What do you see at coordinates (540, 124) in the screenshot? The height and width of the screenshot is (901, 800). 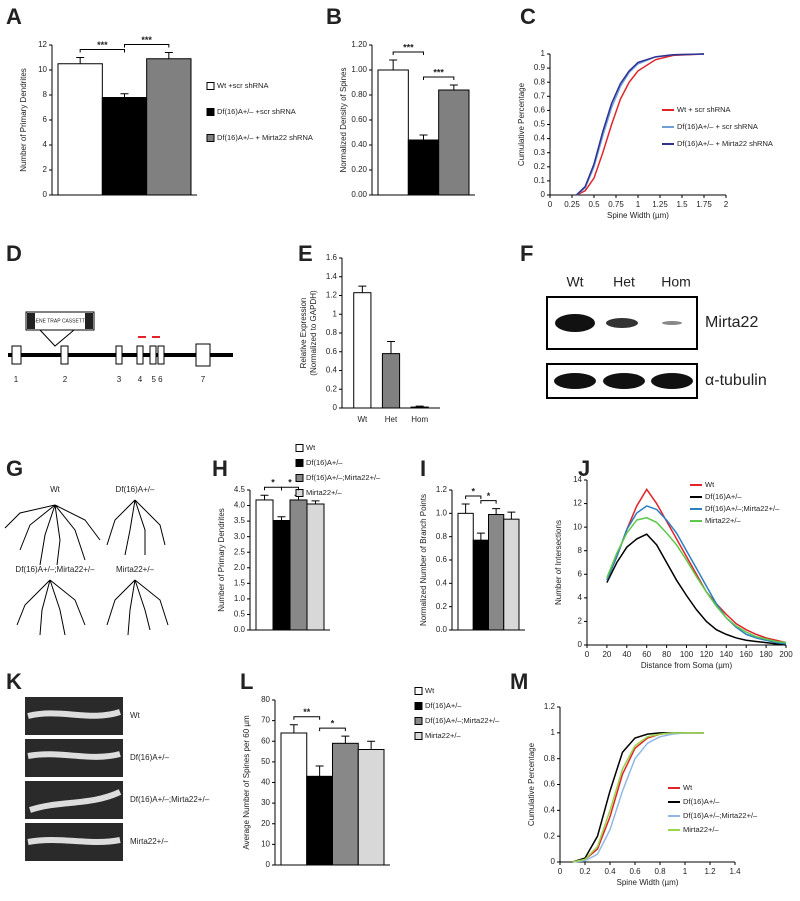 I see `y-tick-label: 0.5` at bounding box center [540, 124].